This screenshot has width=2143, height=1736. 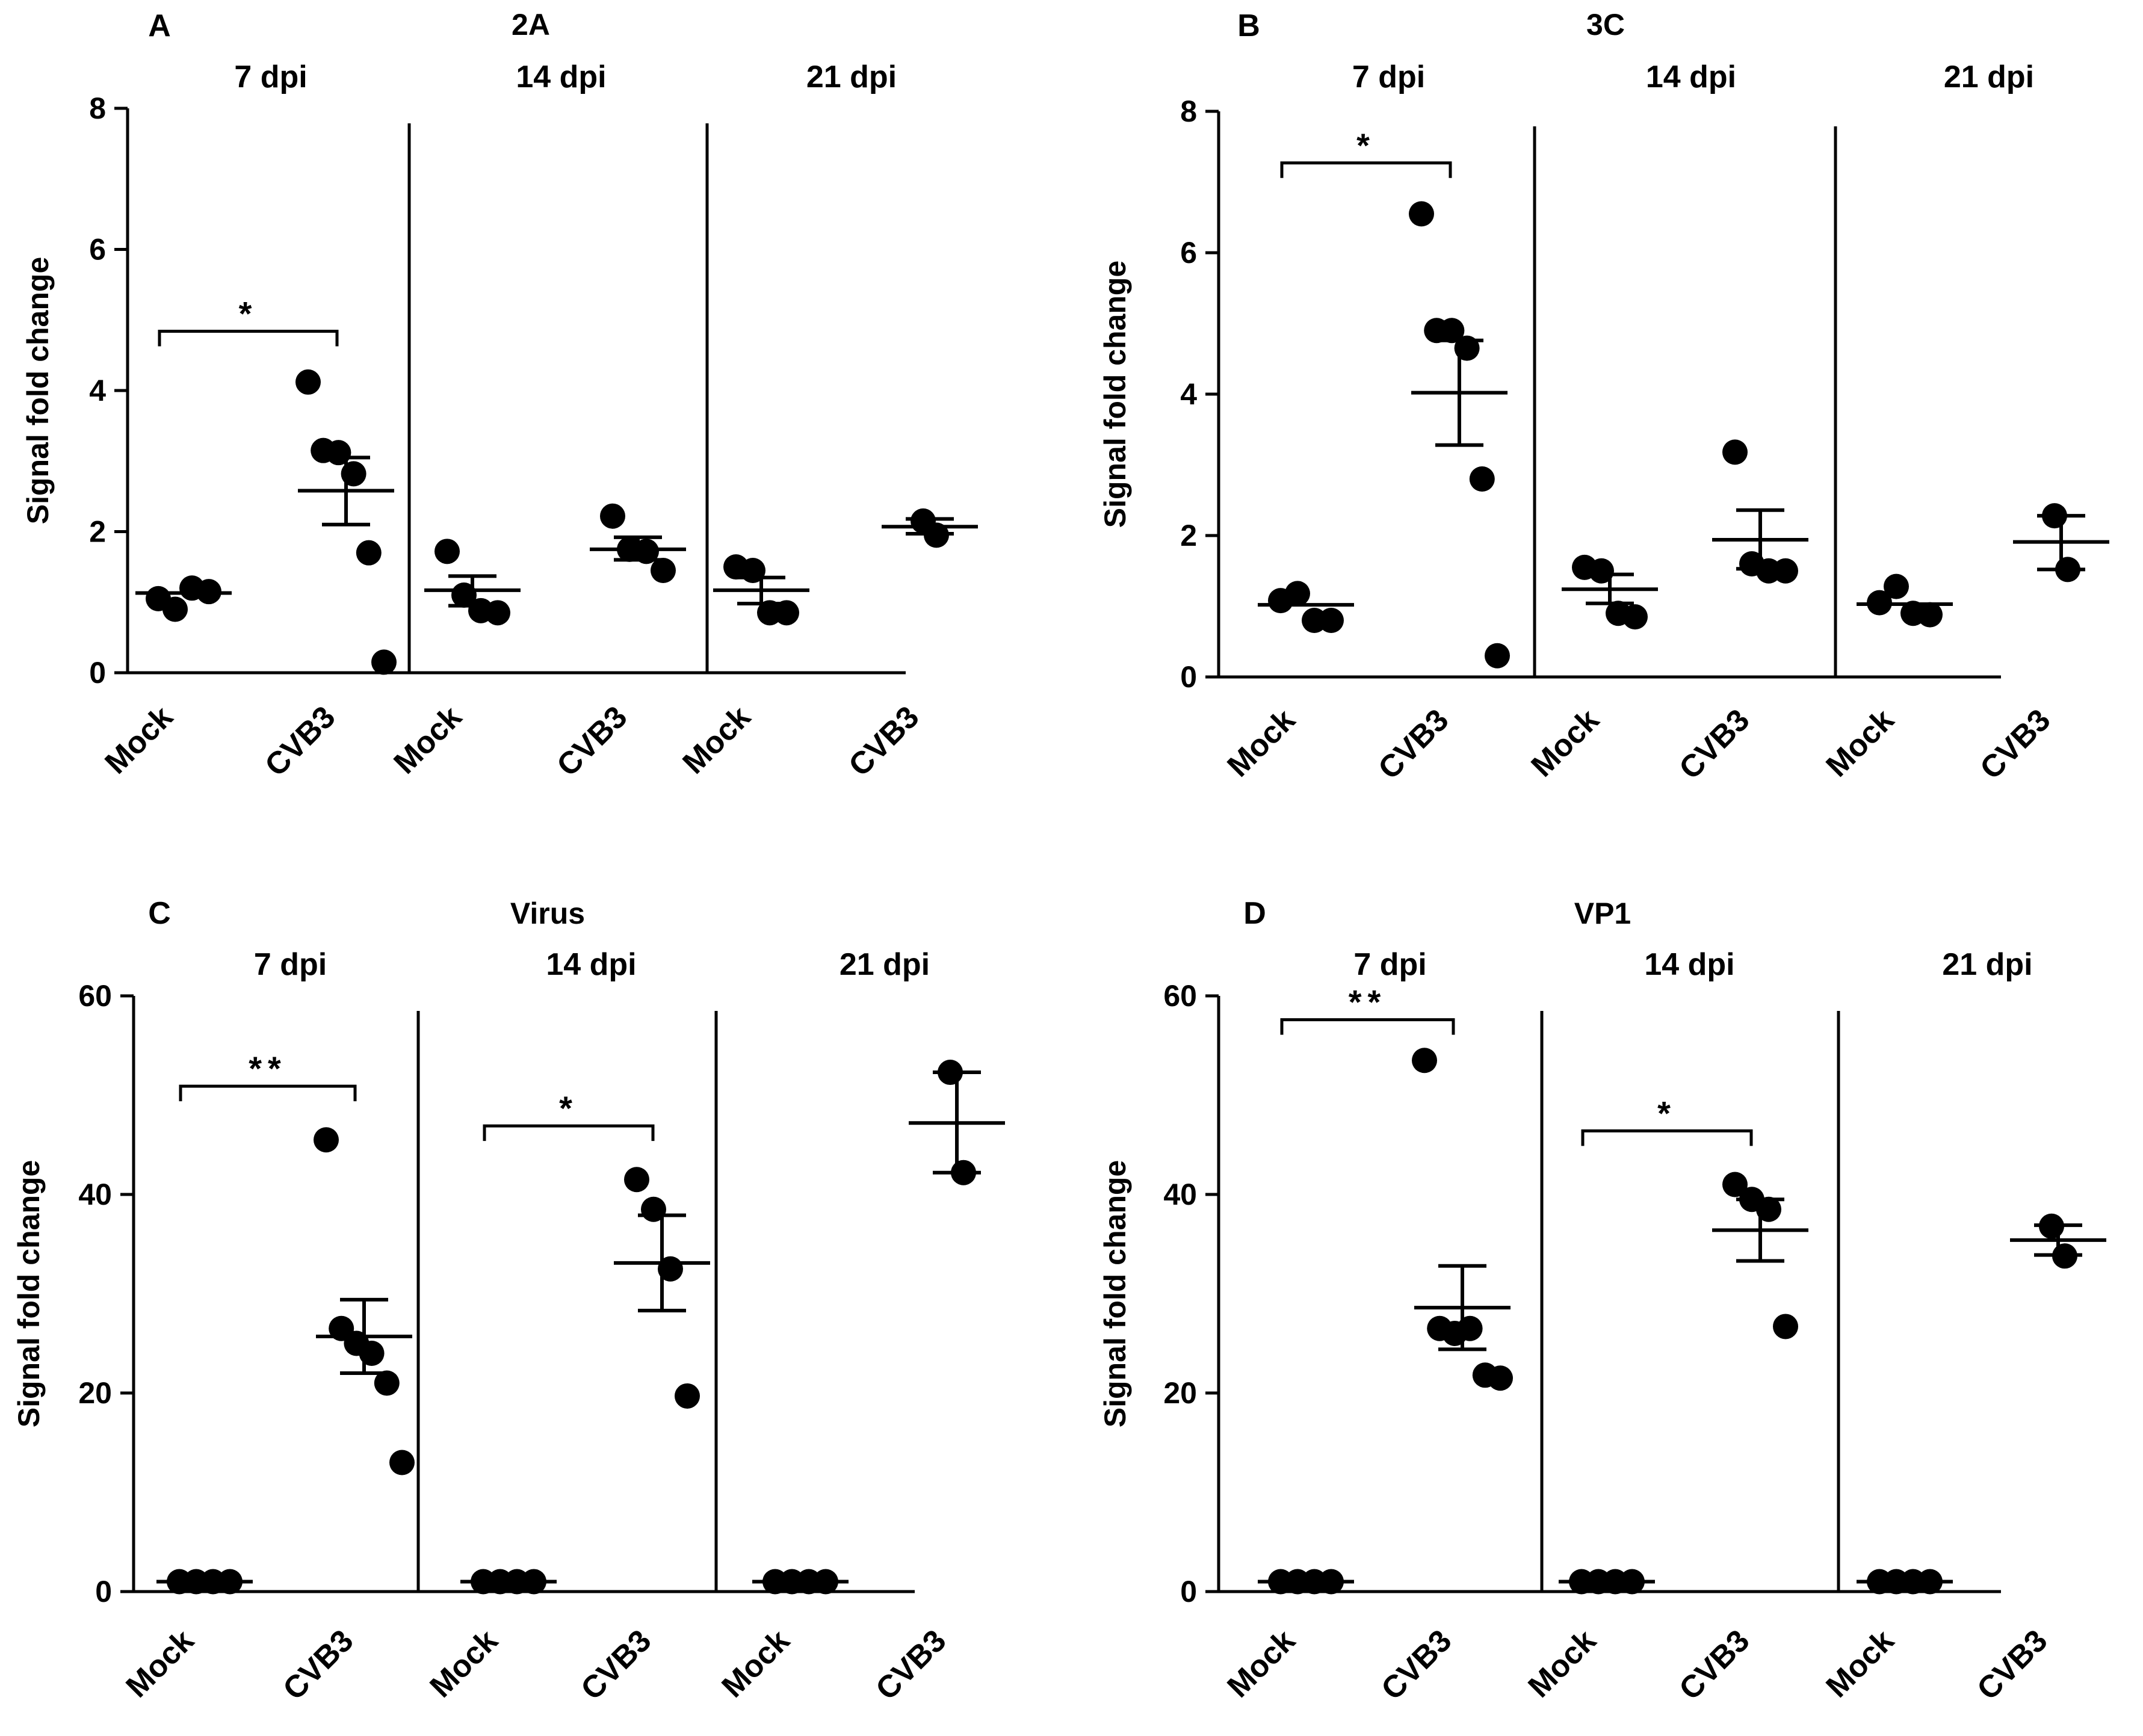 I want to click on panel-title: 2A, so click(x=531, y=25).